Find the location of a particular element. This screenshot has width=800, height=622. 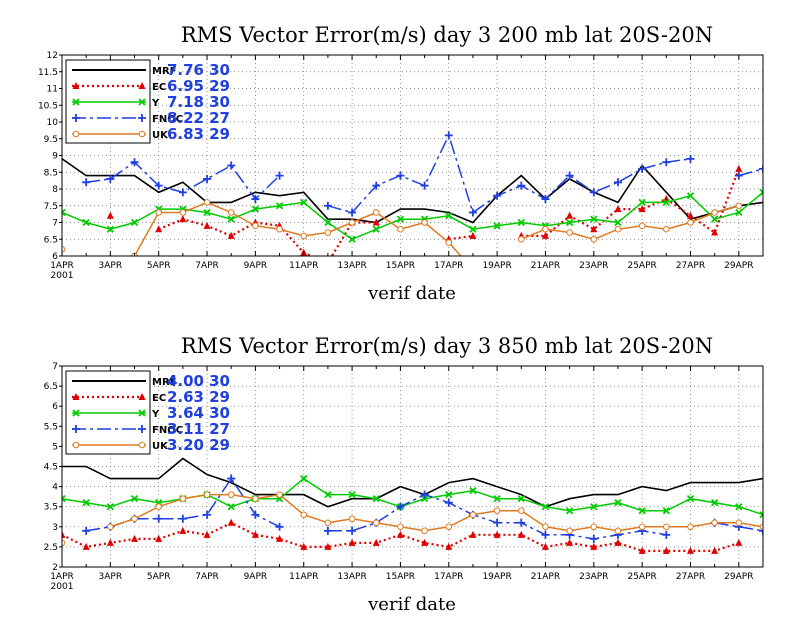

series-line-mrf is located at coordinates (412, 482).